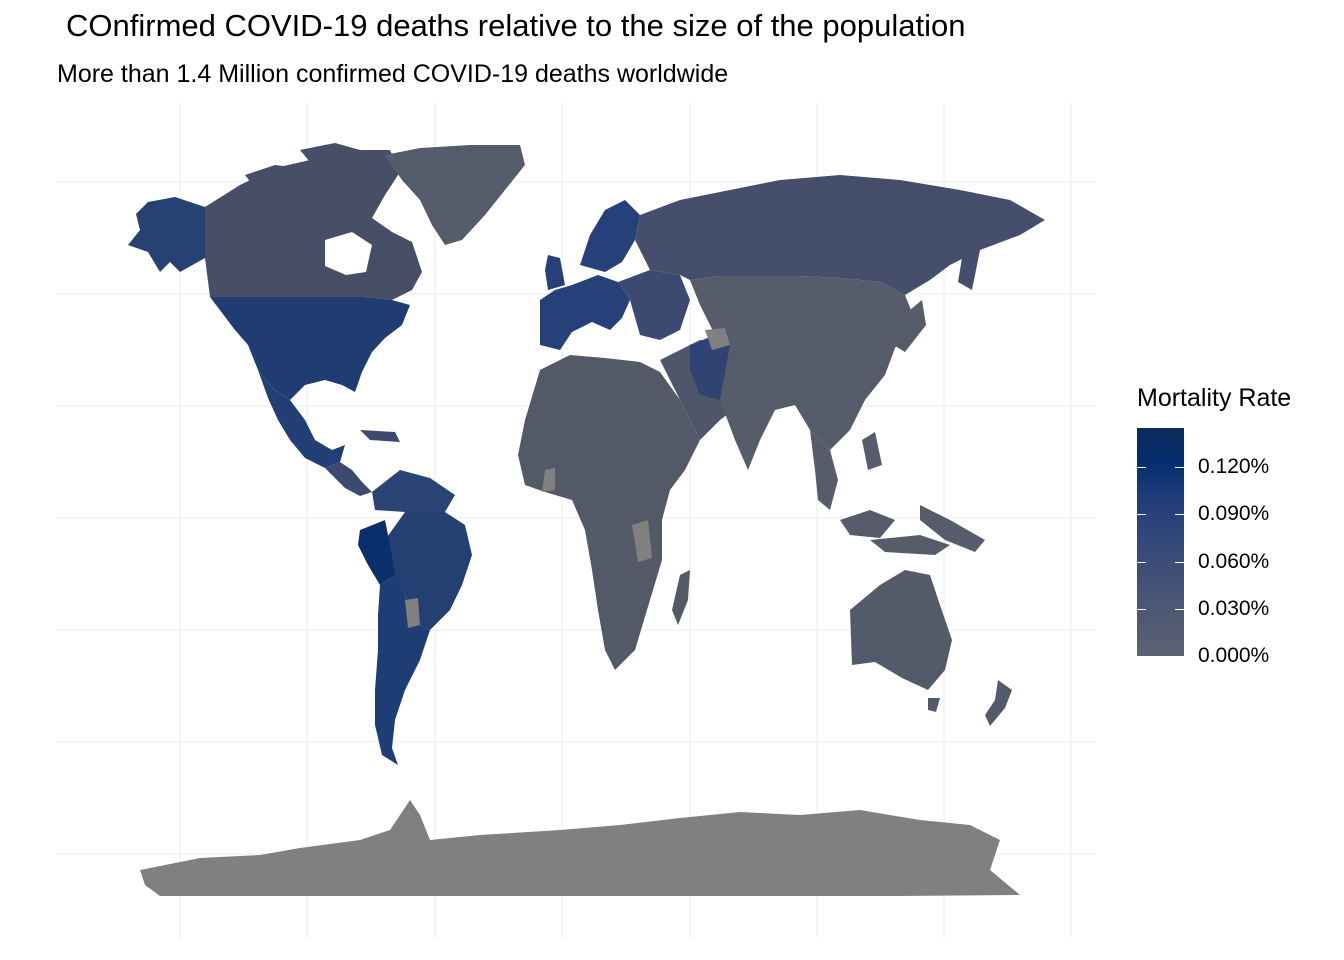  I want to click on region-united-states, so click(310, 348).